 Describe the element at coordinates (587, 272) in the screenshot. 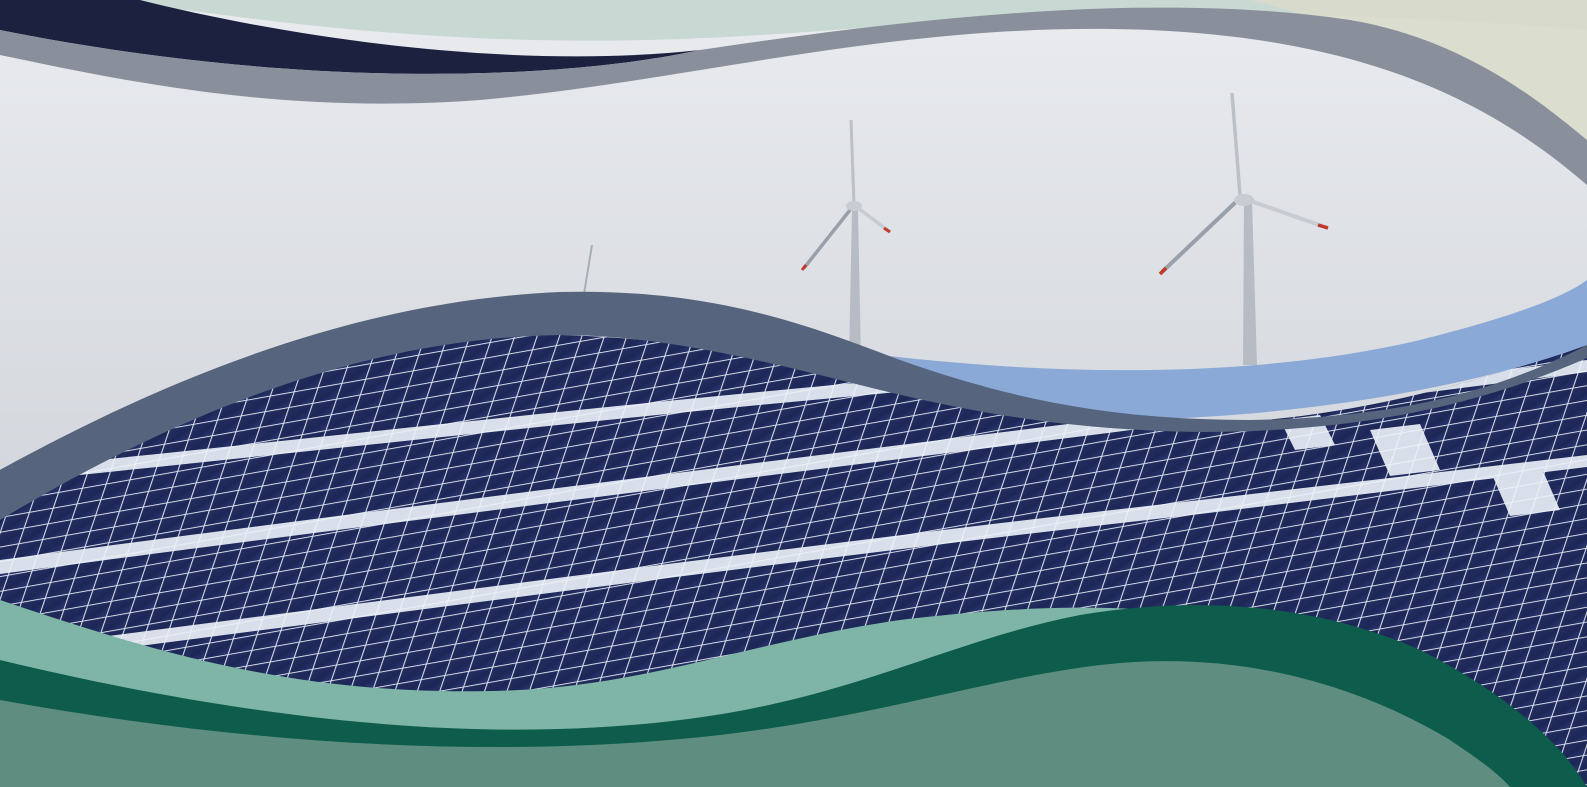

I see `distant-turbine` at that location.